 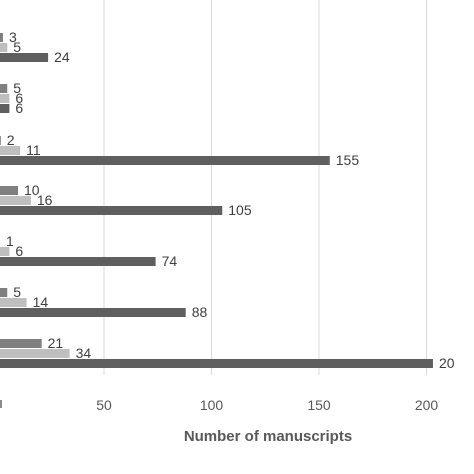 What do you see at coordinates (33, 150) in the screenshot?
I see `data-label: 11` at bounding box center [33, 150].